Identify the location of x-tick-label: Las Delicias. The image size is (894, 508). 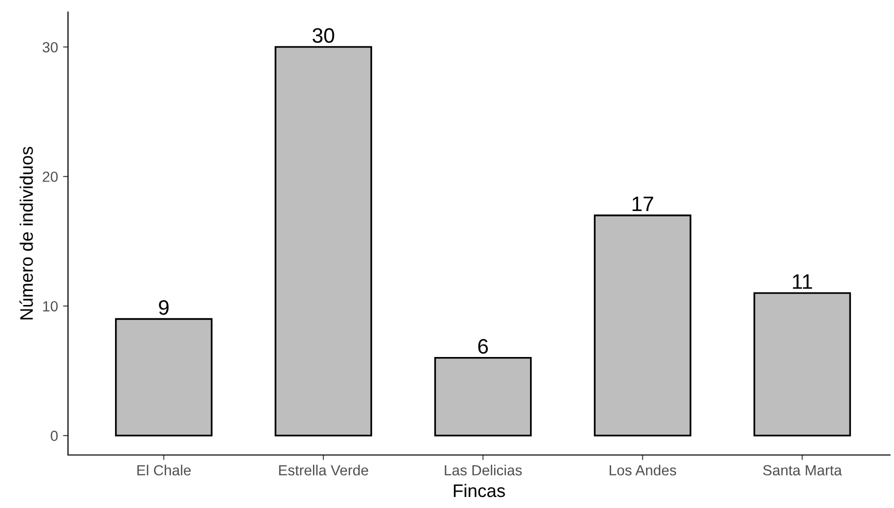
(483, 470).